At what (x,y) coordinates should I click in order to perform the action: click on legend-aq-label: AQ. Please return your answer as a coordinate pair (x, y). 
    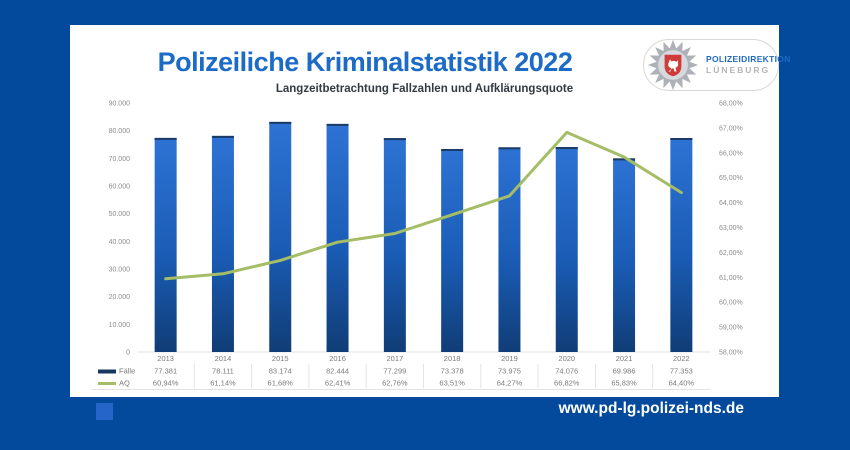
    Looking at the image, I should click on (124, 383).